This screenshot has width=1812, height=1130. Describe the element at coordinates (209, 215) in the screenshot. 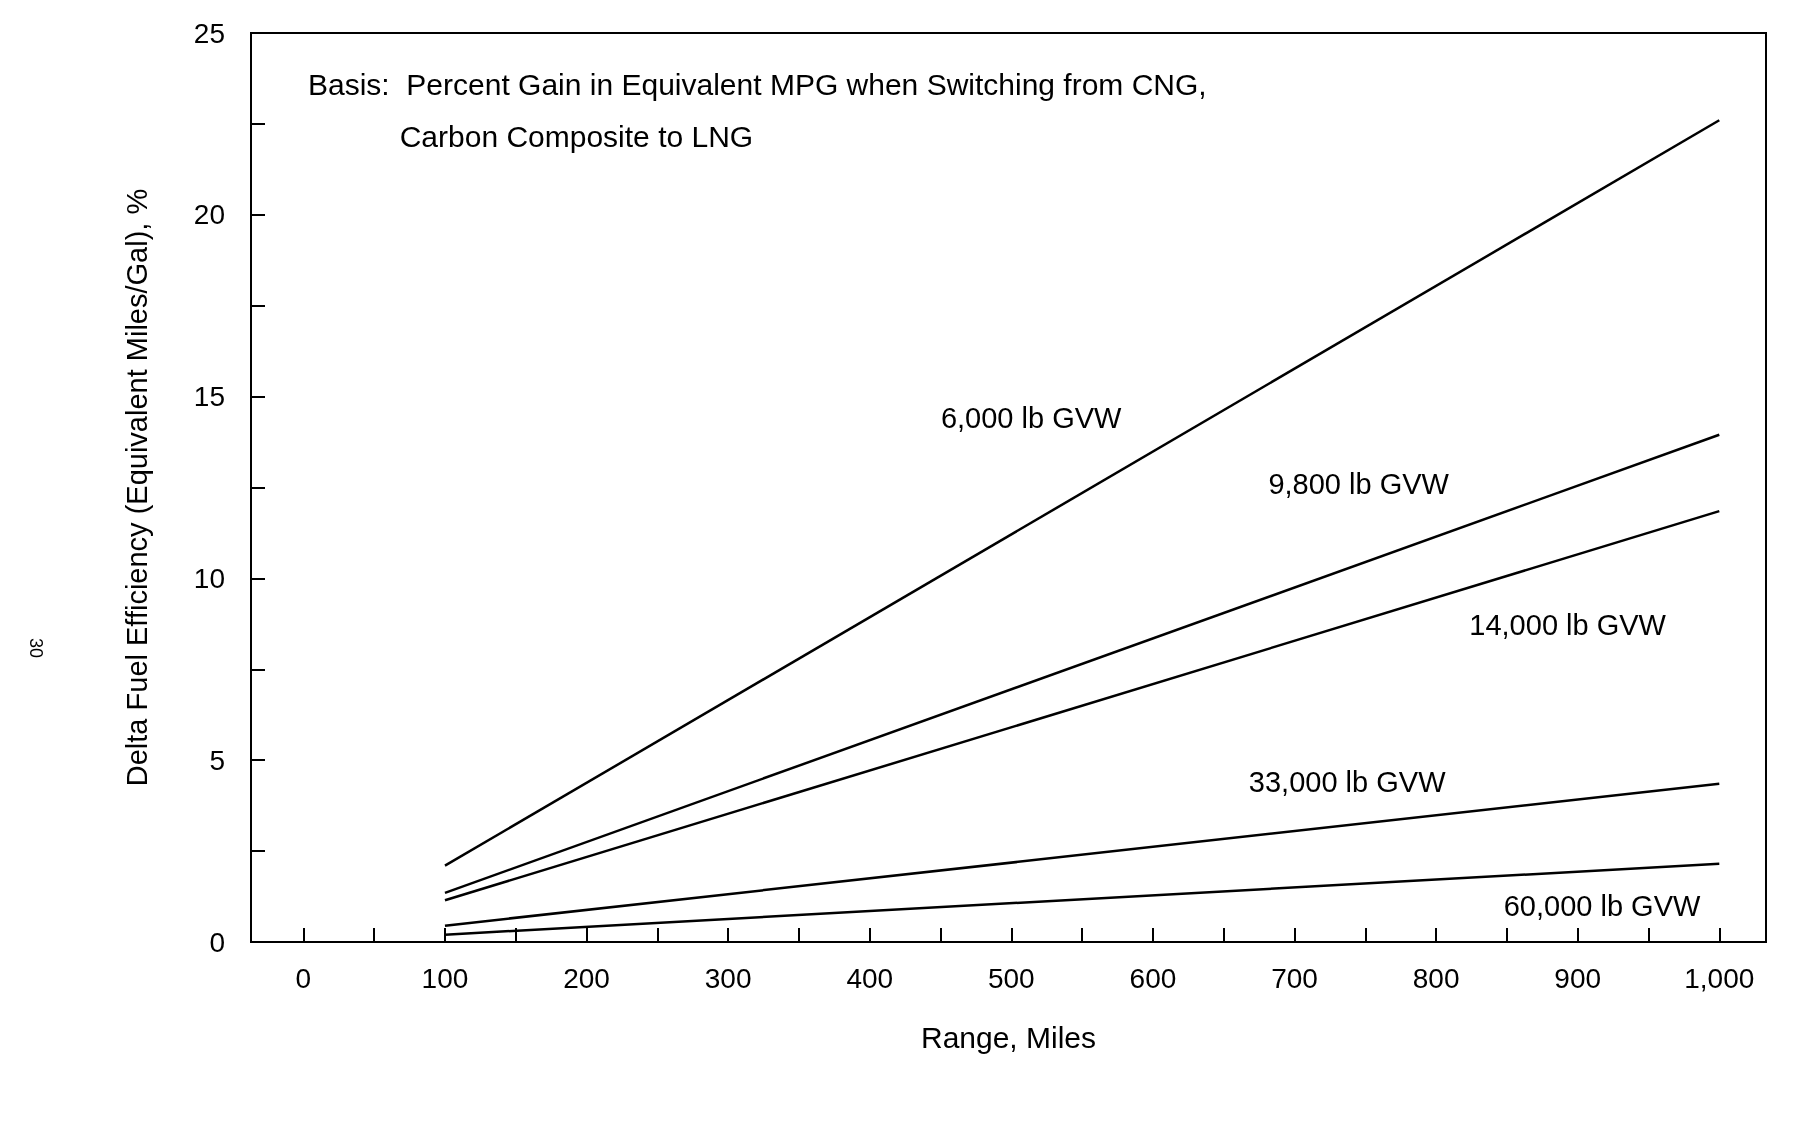

I see `y-tick-label: 20` at that location.